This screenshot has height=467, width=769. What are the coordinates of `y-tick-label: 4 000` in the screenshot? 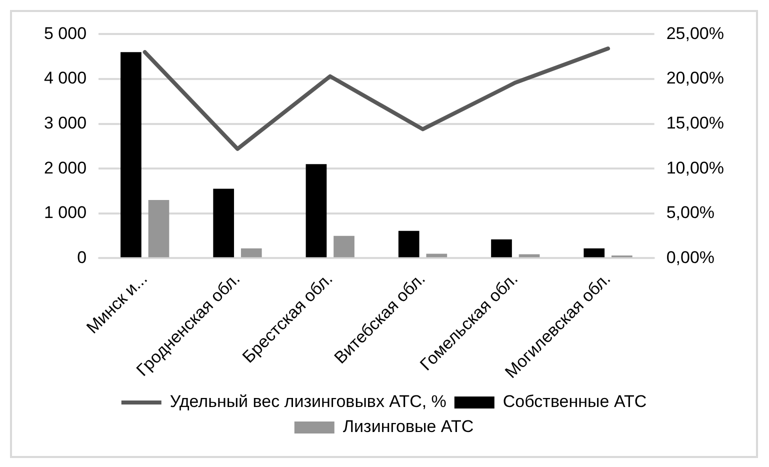 It's located at (65, 78).